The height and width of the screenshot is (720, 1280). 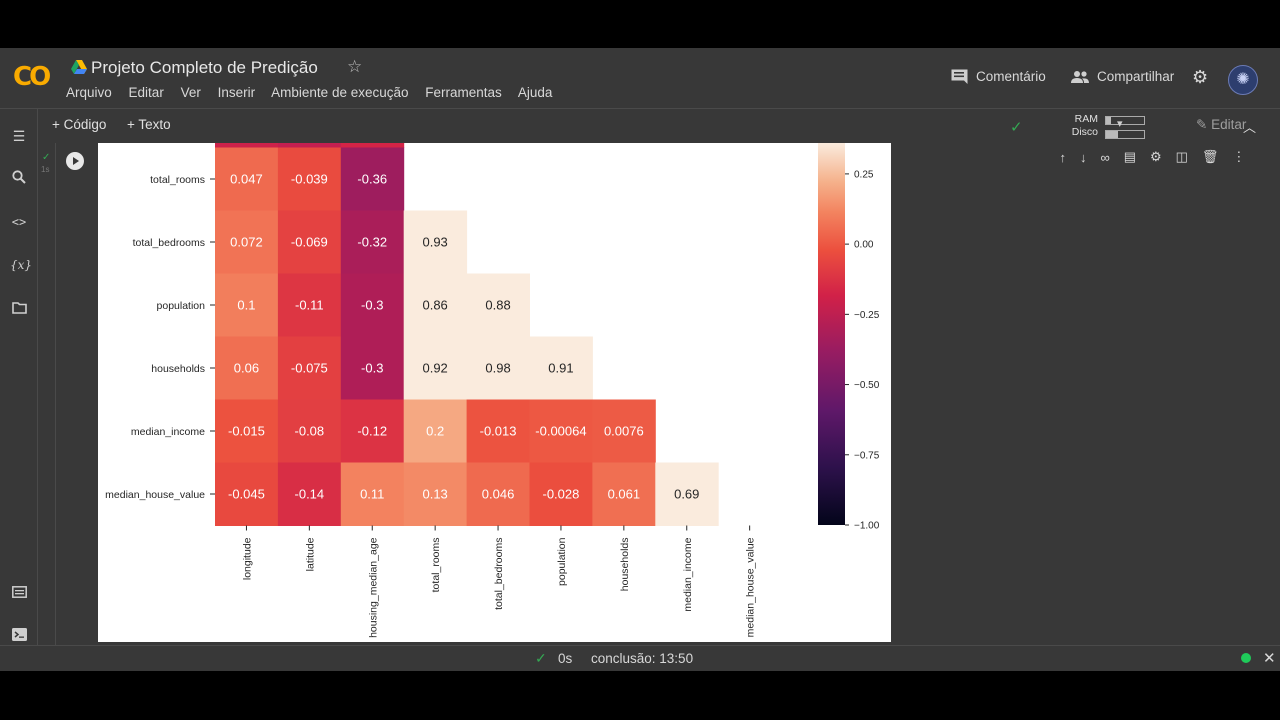 What do you see at coordinates (1105, 157) in the screenshot?
I see `link-icon: ∞` at bounding box center [1105, 157].